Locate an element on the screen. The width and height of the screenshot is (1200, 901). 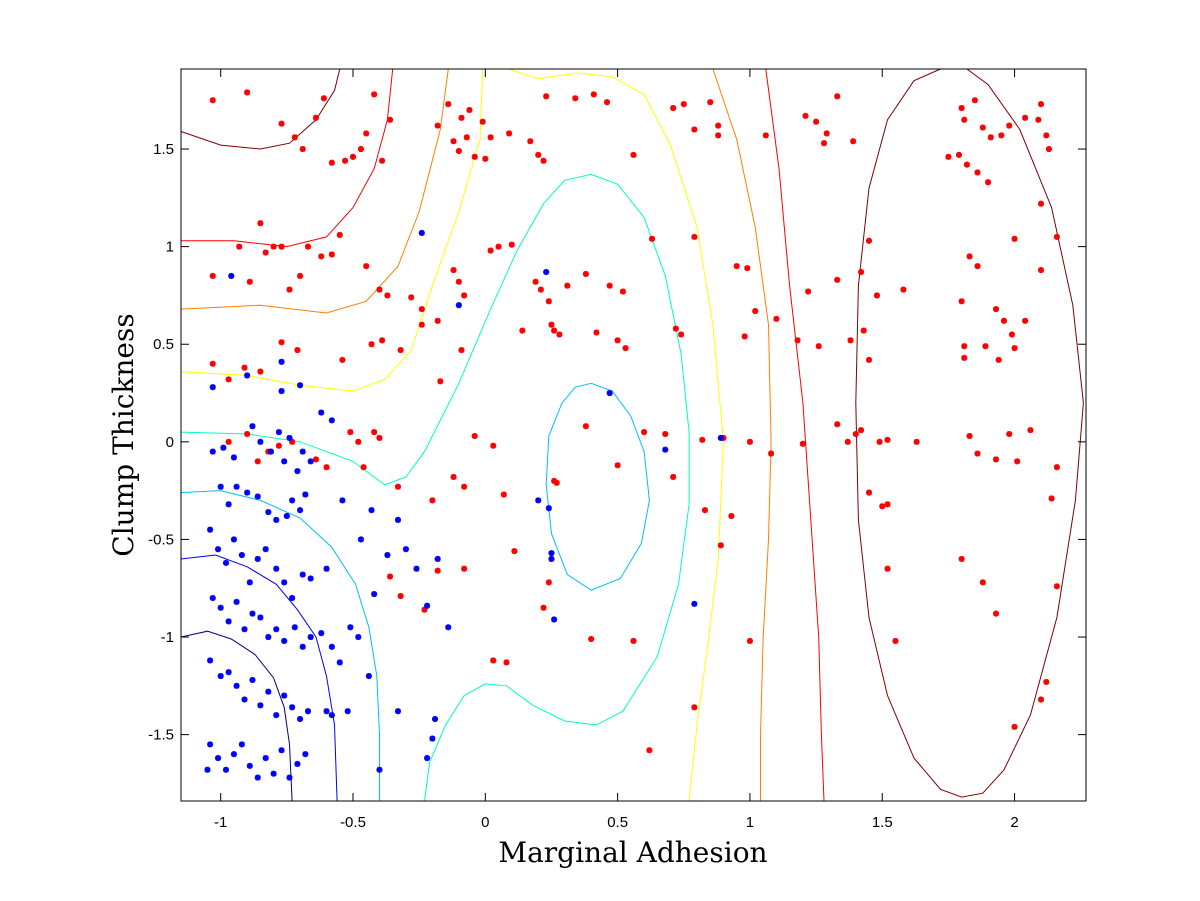
y-tick-label: 1.5 is located at coordinates (163, 149).